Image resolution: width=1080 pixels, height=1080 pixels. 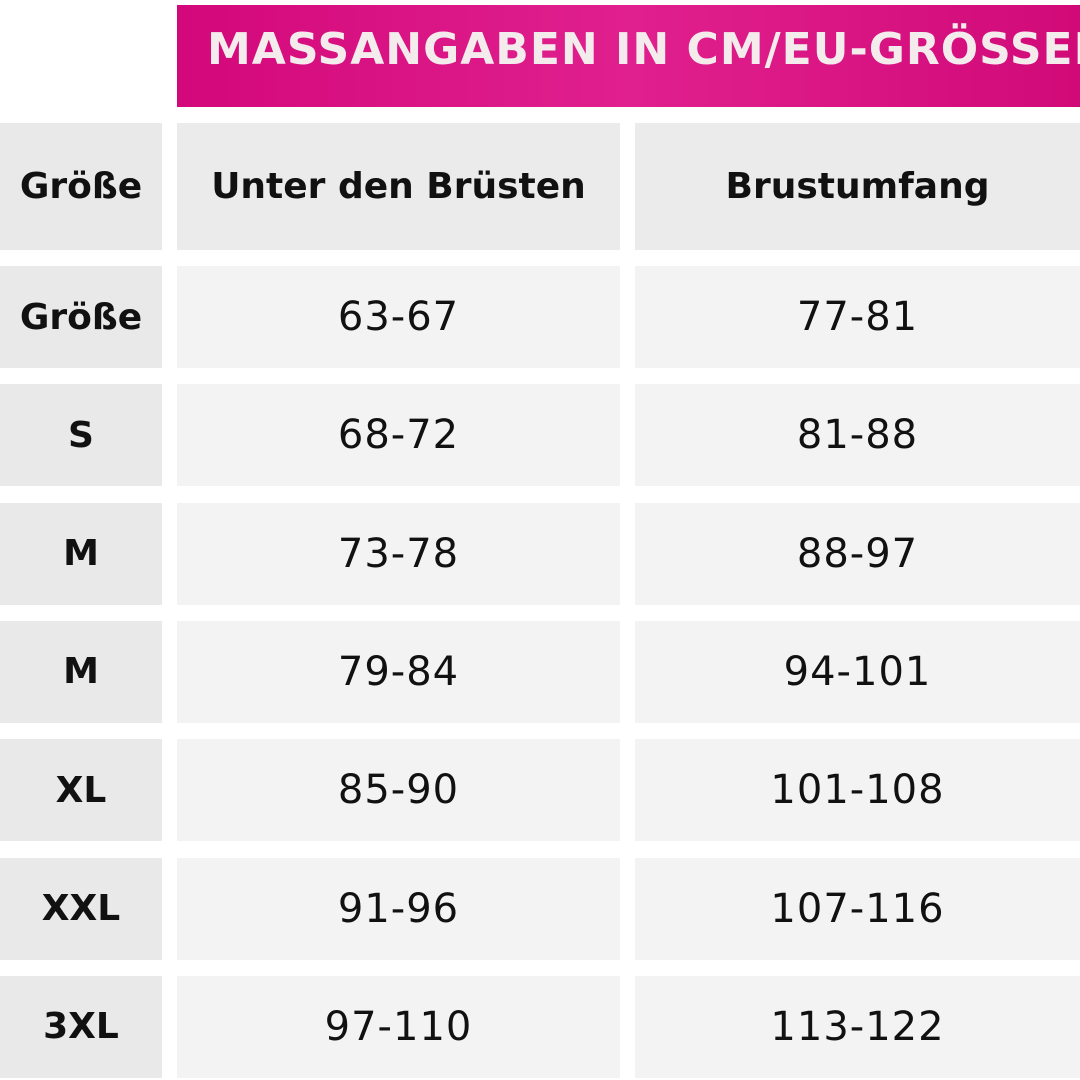 What do you see at coordinates (81, 317) in the screenshot?
I see `size-cell: Größe` at bounding box center [81, 317].